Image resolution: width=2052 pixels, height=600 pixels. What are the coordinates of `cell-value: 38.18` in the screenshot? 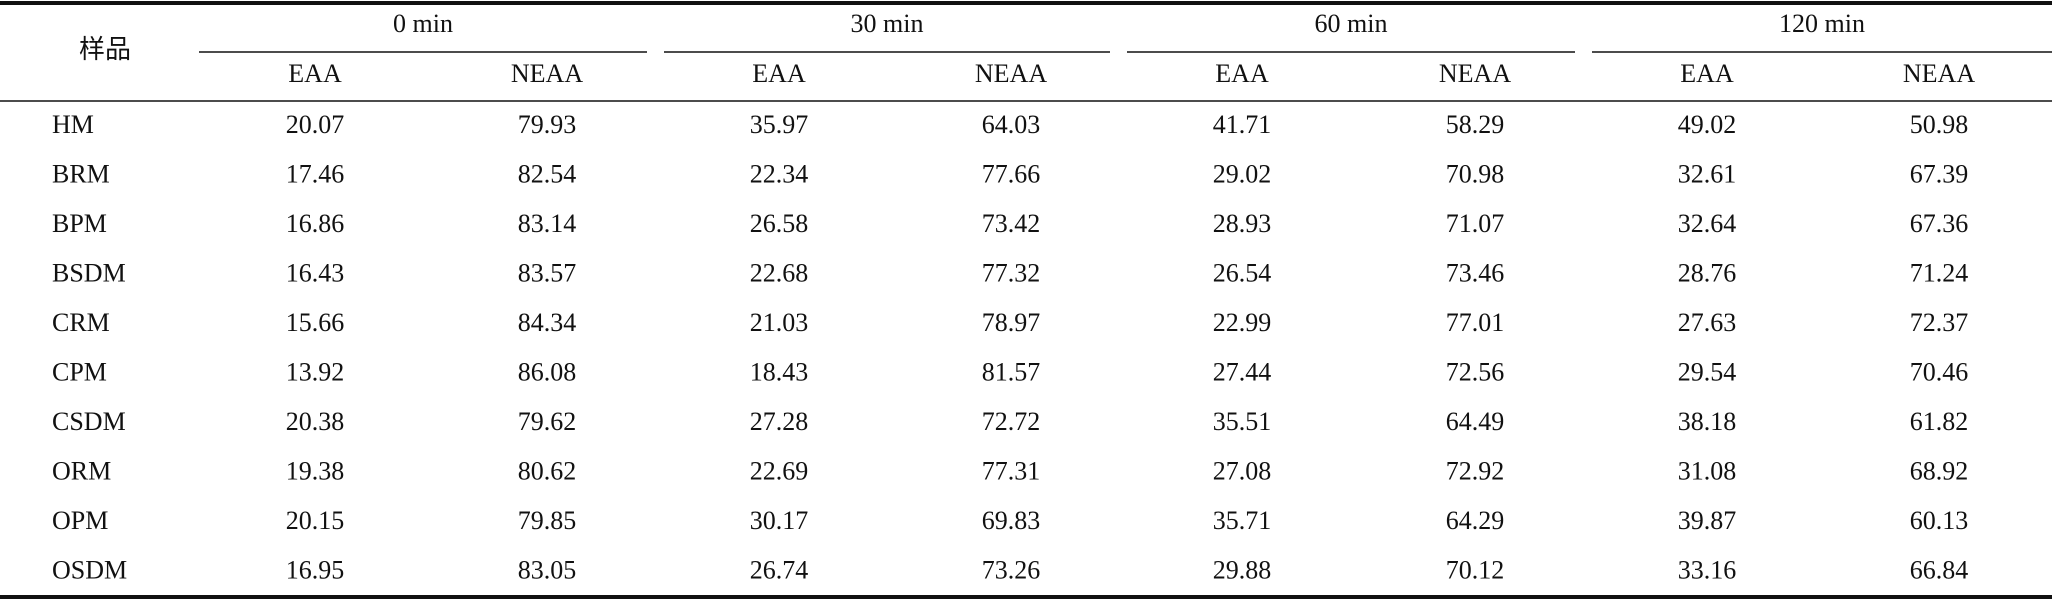 It's located at (1707, 421).